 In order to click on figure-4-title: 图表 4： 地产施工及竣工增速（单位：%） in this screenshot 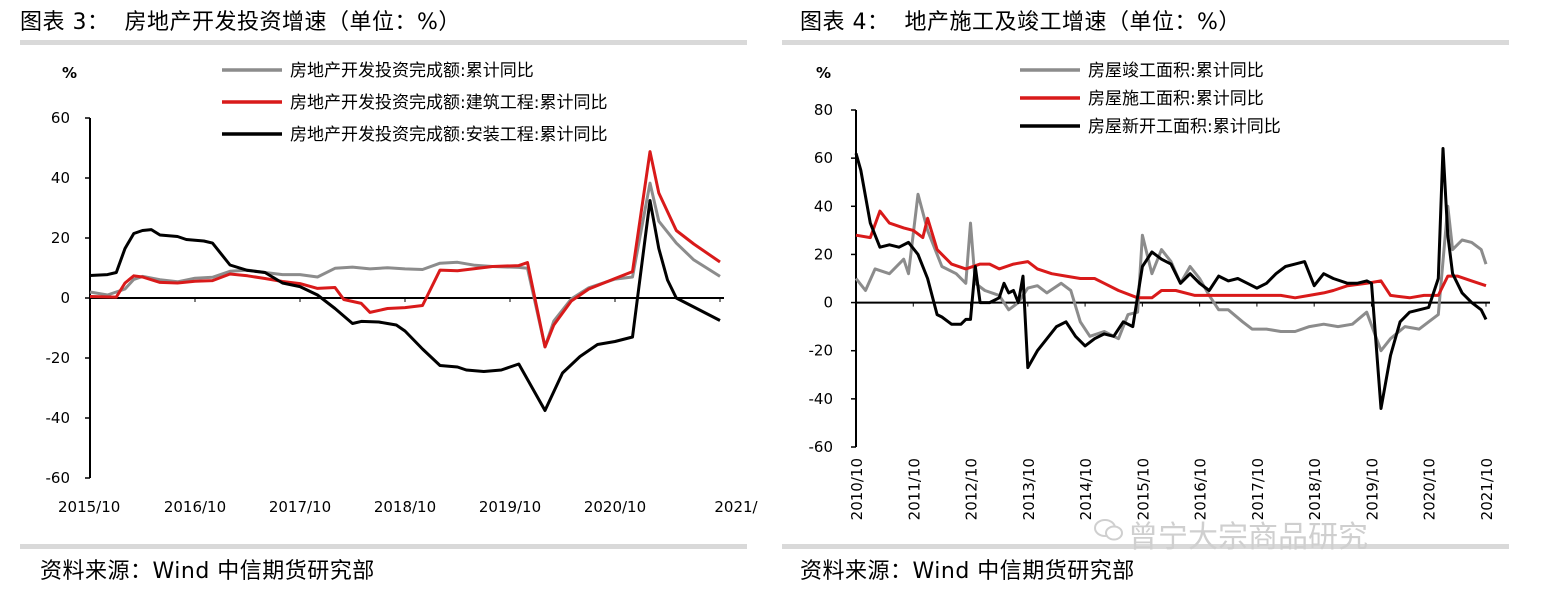, I will do `click(1020, 22)`.